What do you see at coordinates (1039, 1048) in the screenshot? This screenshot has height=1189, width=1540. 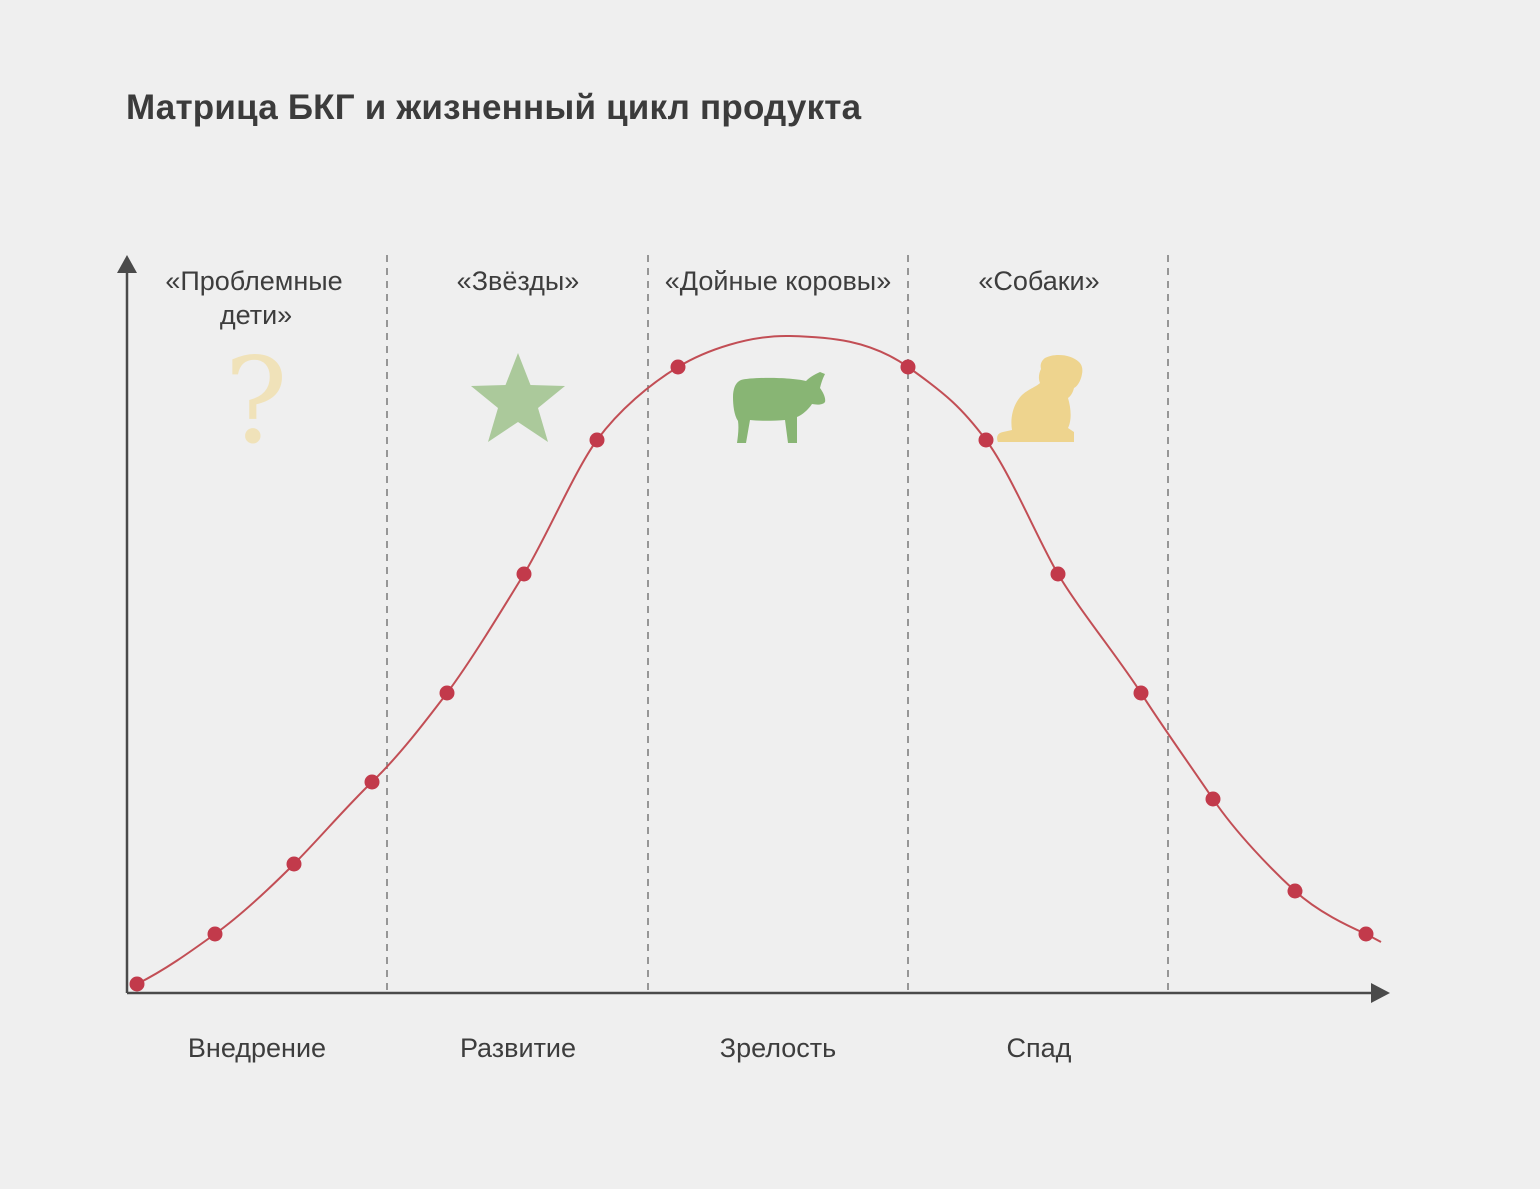 I see `stage-label-decline: Спад` at bounding box center [1039, 1048].